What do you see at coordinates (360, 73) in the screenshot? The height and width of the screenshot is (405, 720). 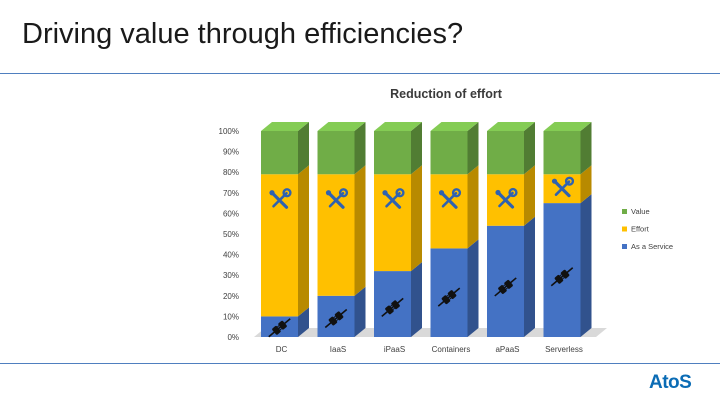 I see `title-divider` at bounding box center [360, 73].